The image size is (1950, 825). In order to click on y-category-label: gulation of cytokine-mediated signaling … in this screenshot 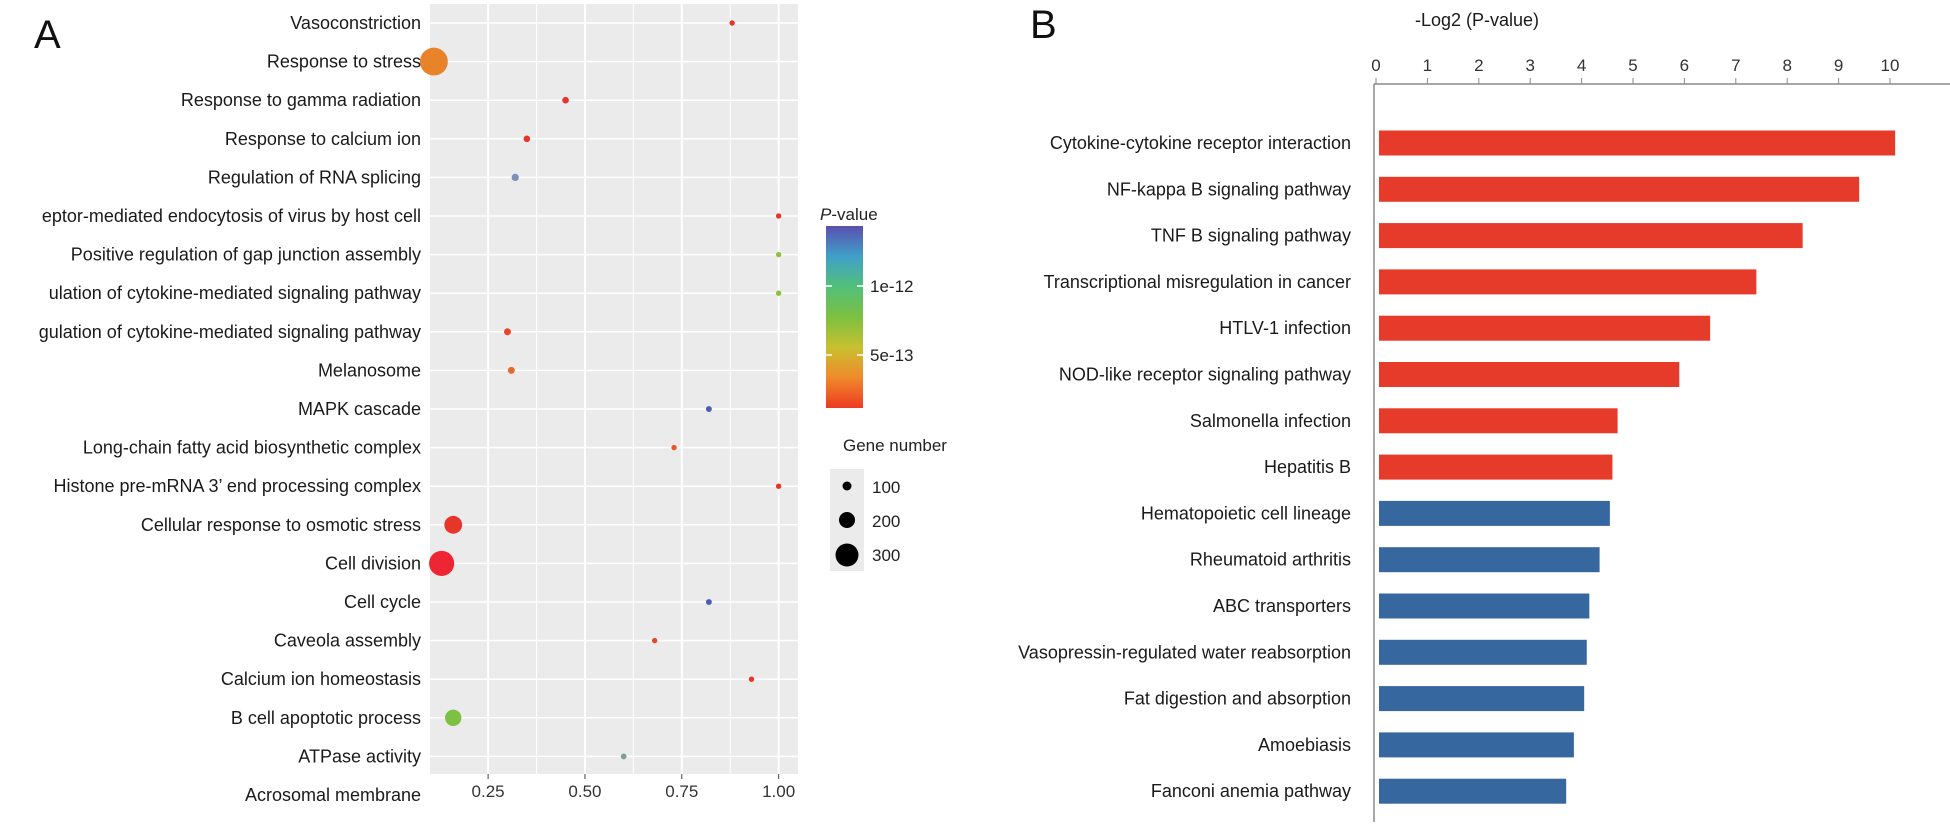, I will do `click(230, 332)`.